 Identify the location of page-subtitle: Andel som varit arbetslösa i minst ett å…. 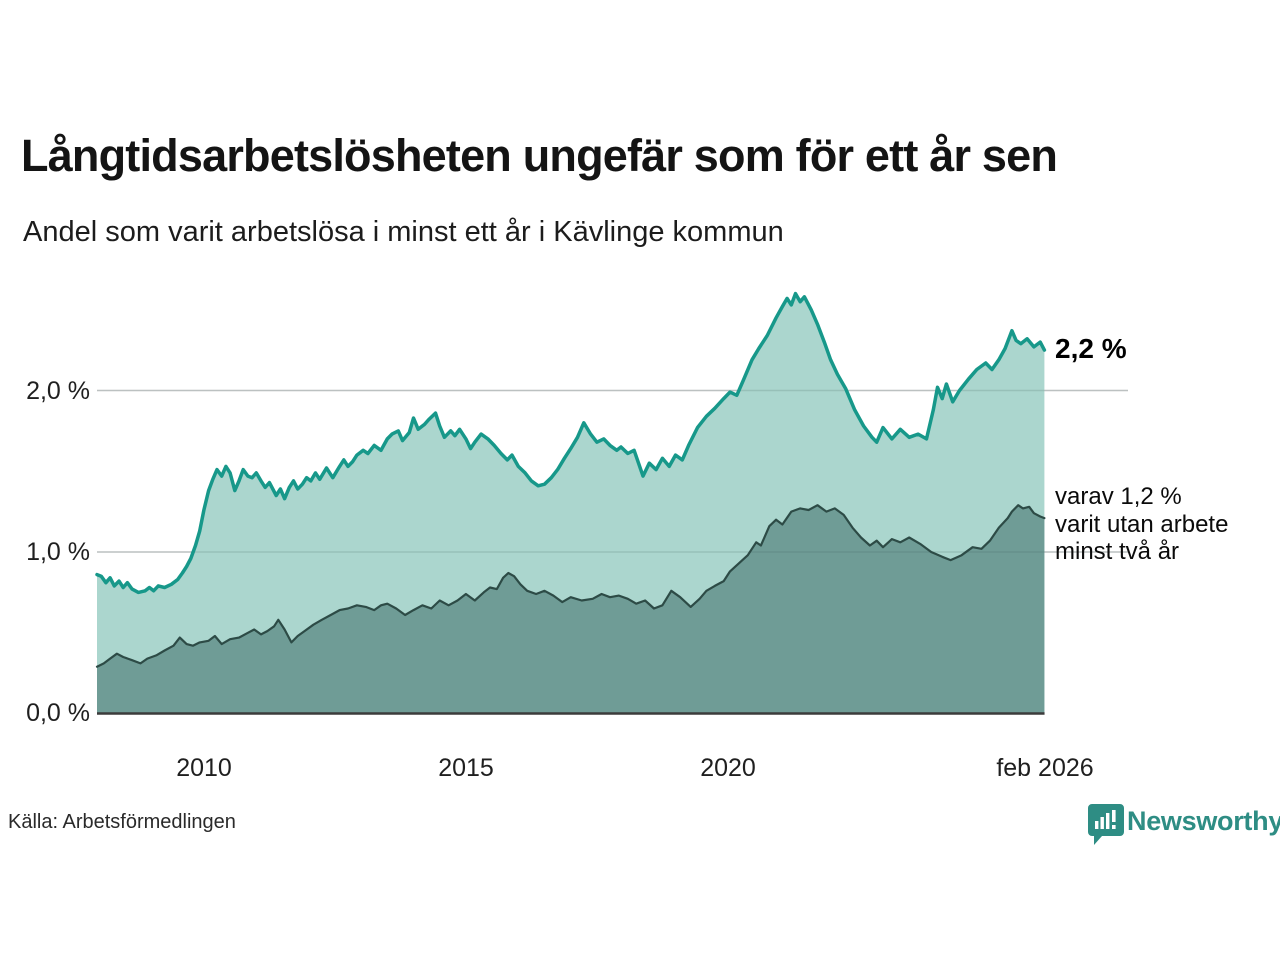
(403, 232).